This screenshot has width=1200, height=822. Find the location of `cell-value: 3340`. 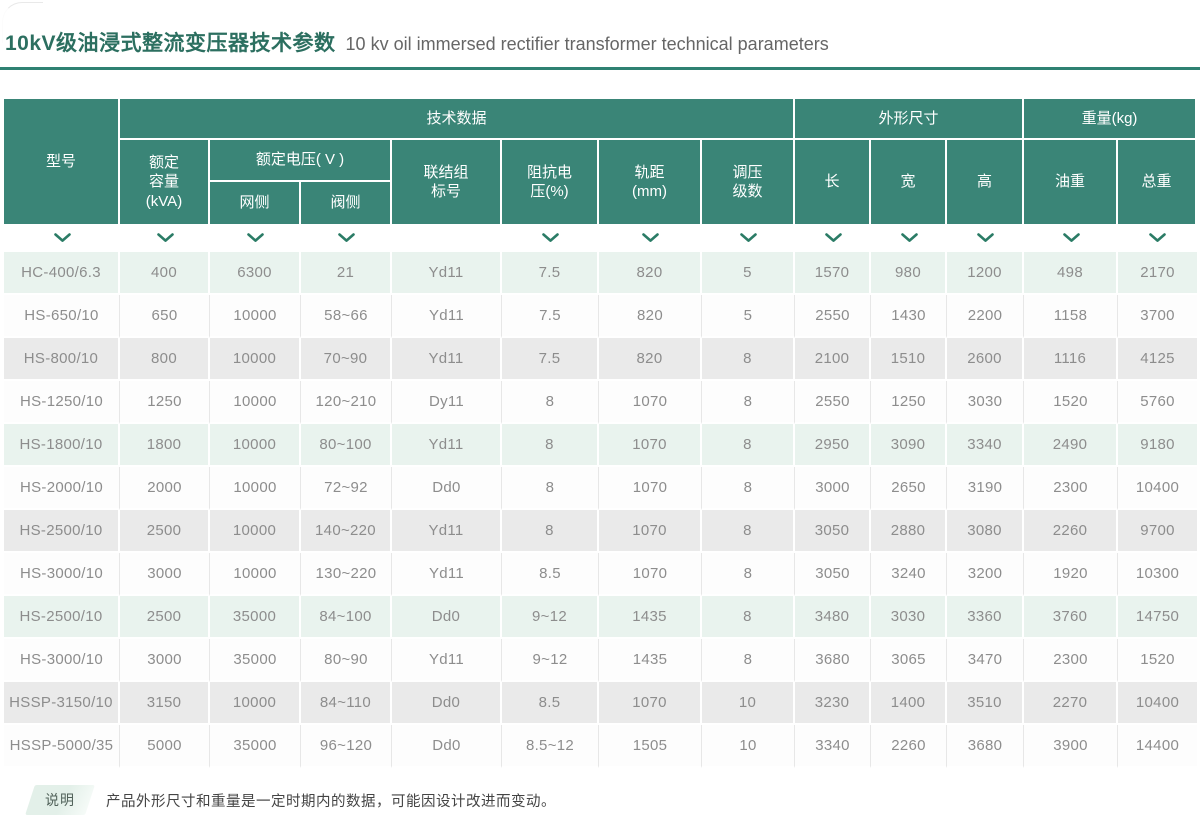

cell-value: 3340 is located at coordinates (985, 445).